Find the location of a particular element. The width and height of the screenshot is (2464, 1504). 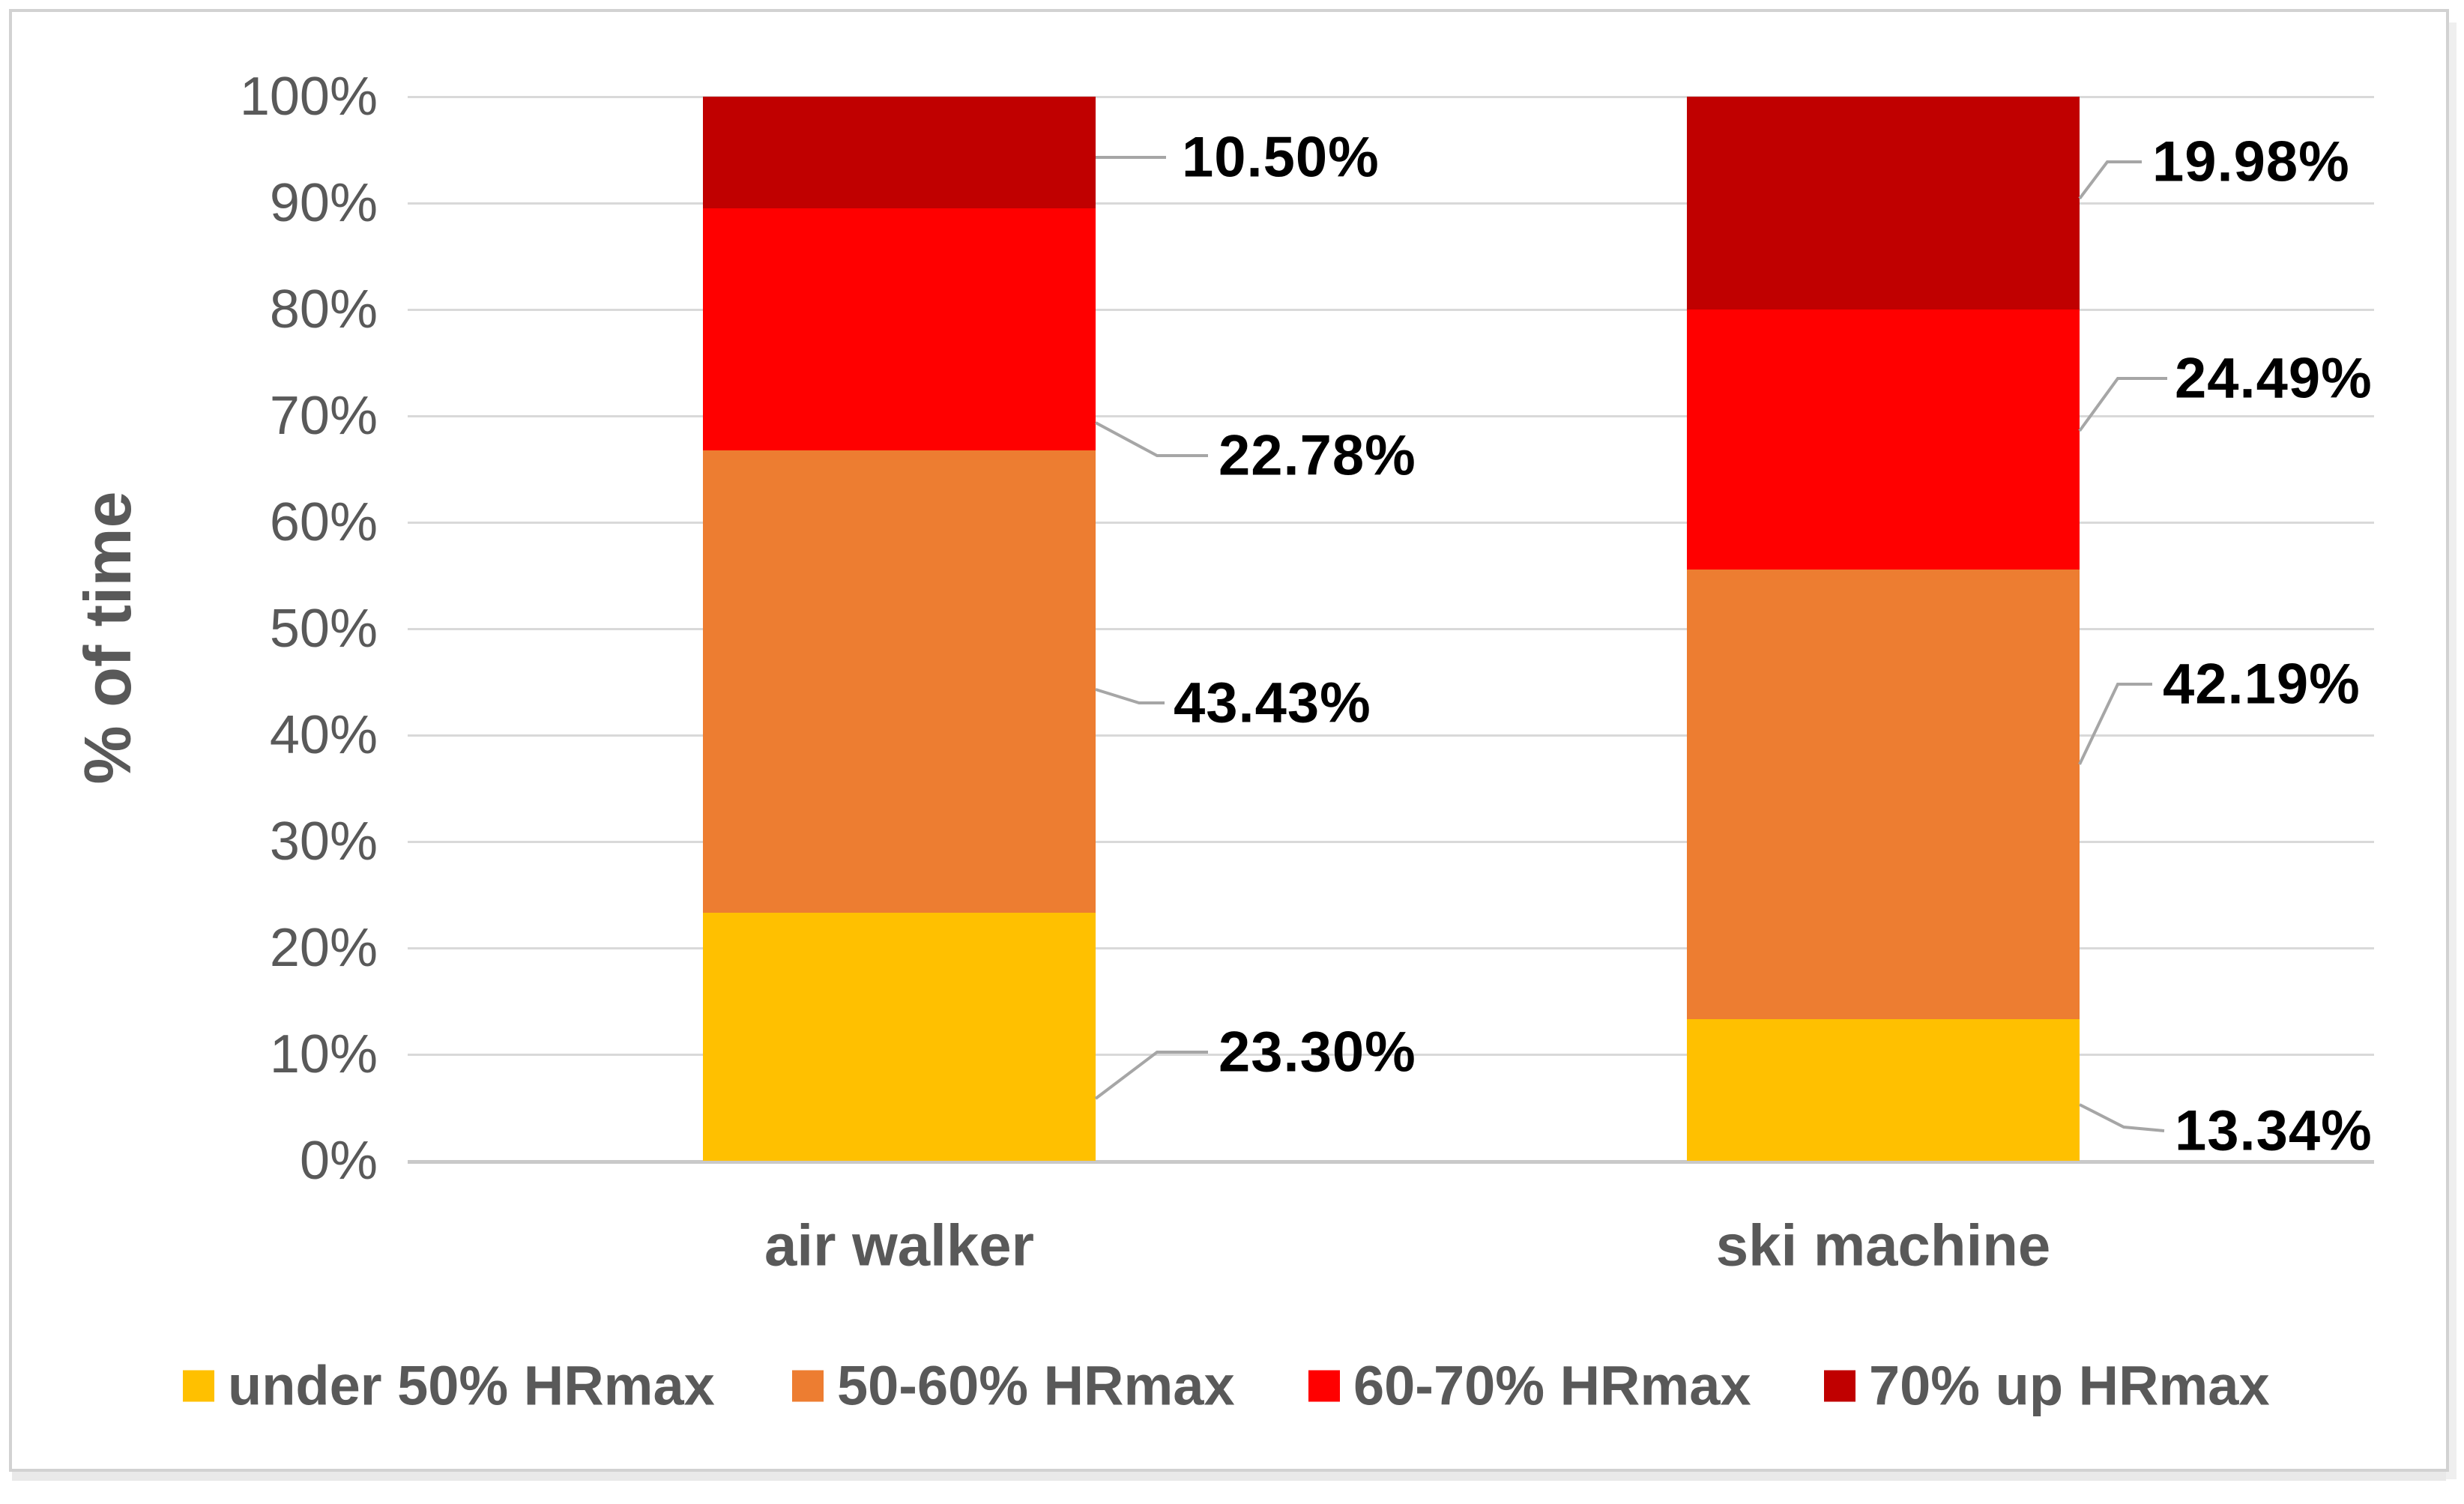

y-tick-label: 100% is located at coordinates (308, 97).